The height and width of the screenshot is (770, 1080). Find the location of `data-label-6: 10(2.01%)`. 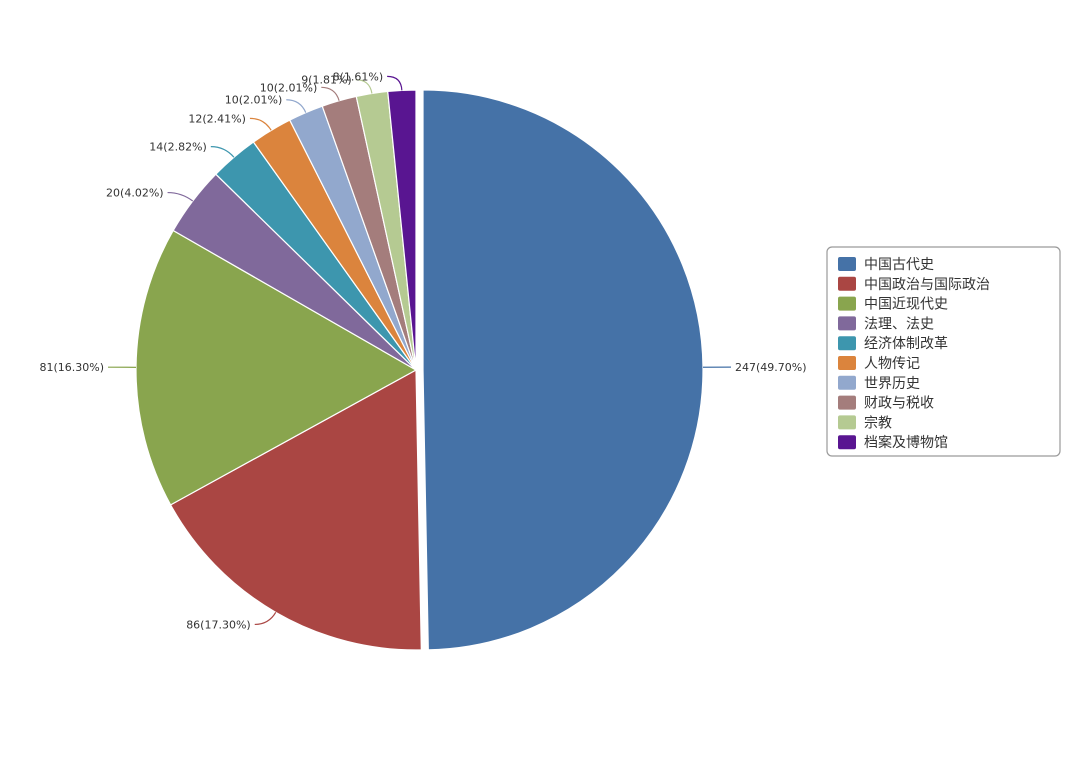

data-label-6: 10(2.01%) is located at coordinates (254, 100).